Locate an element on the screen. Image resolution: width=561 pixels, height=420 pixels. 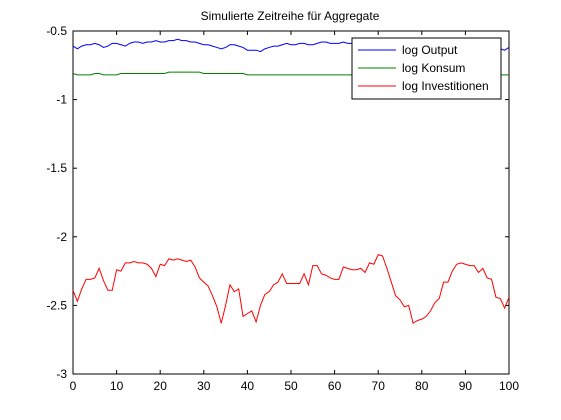
x-tick-label: 30 is located at coordinates (204, 386).